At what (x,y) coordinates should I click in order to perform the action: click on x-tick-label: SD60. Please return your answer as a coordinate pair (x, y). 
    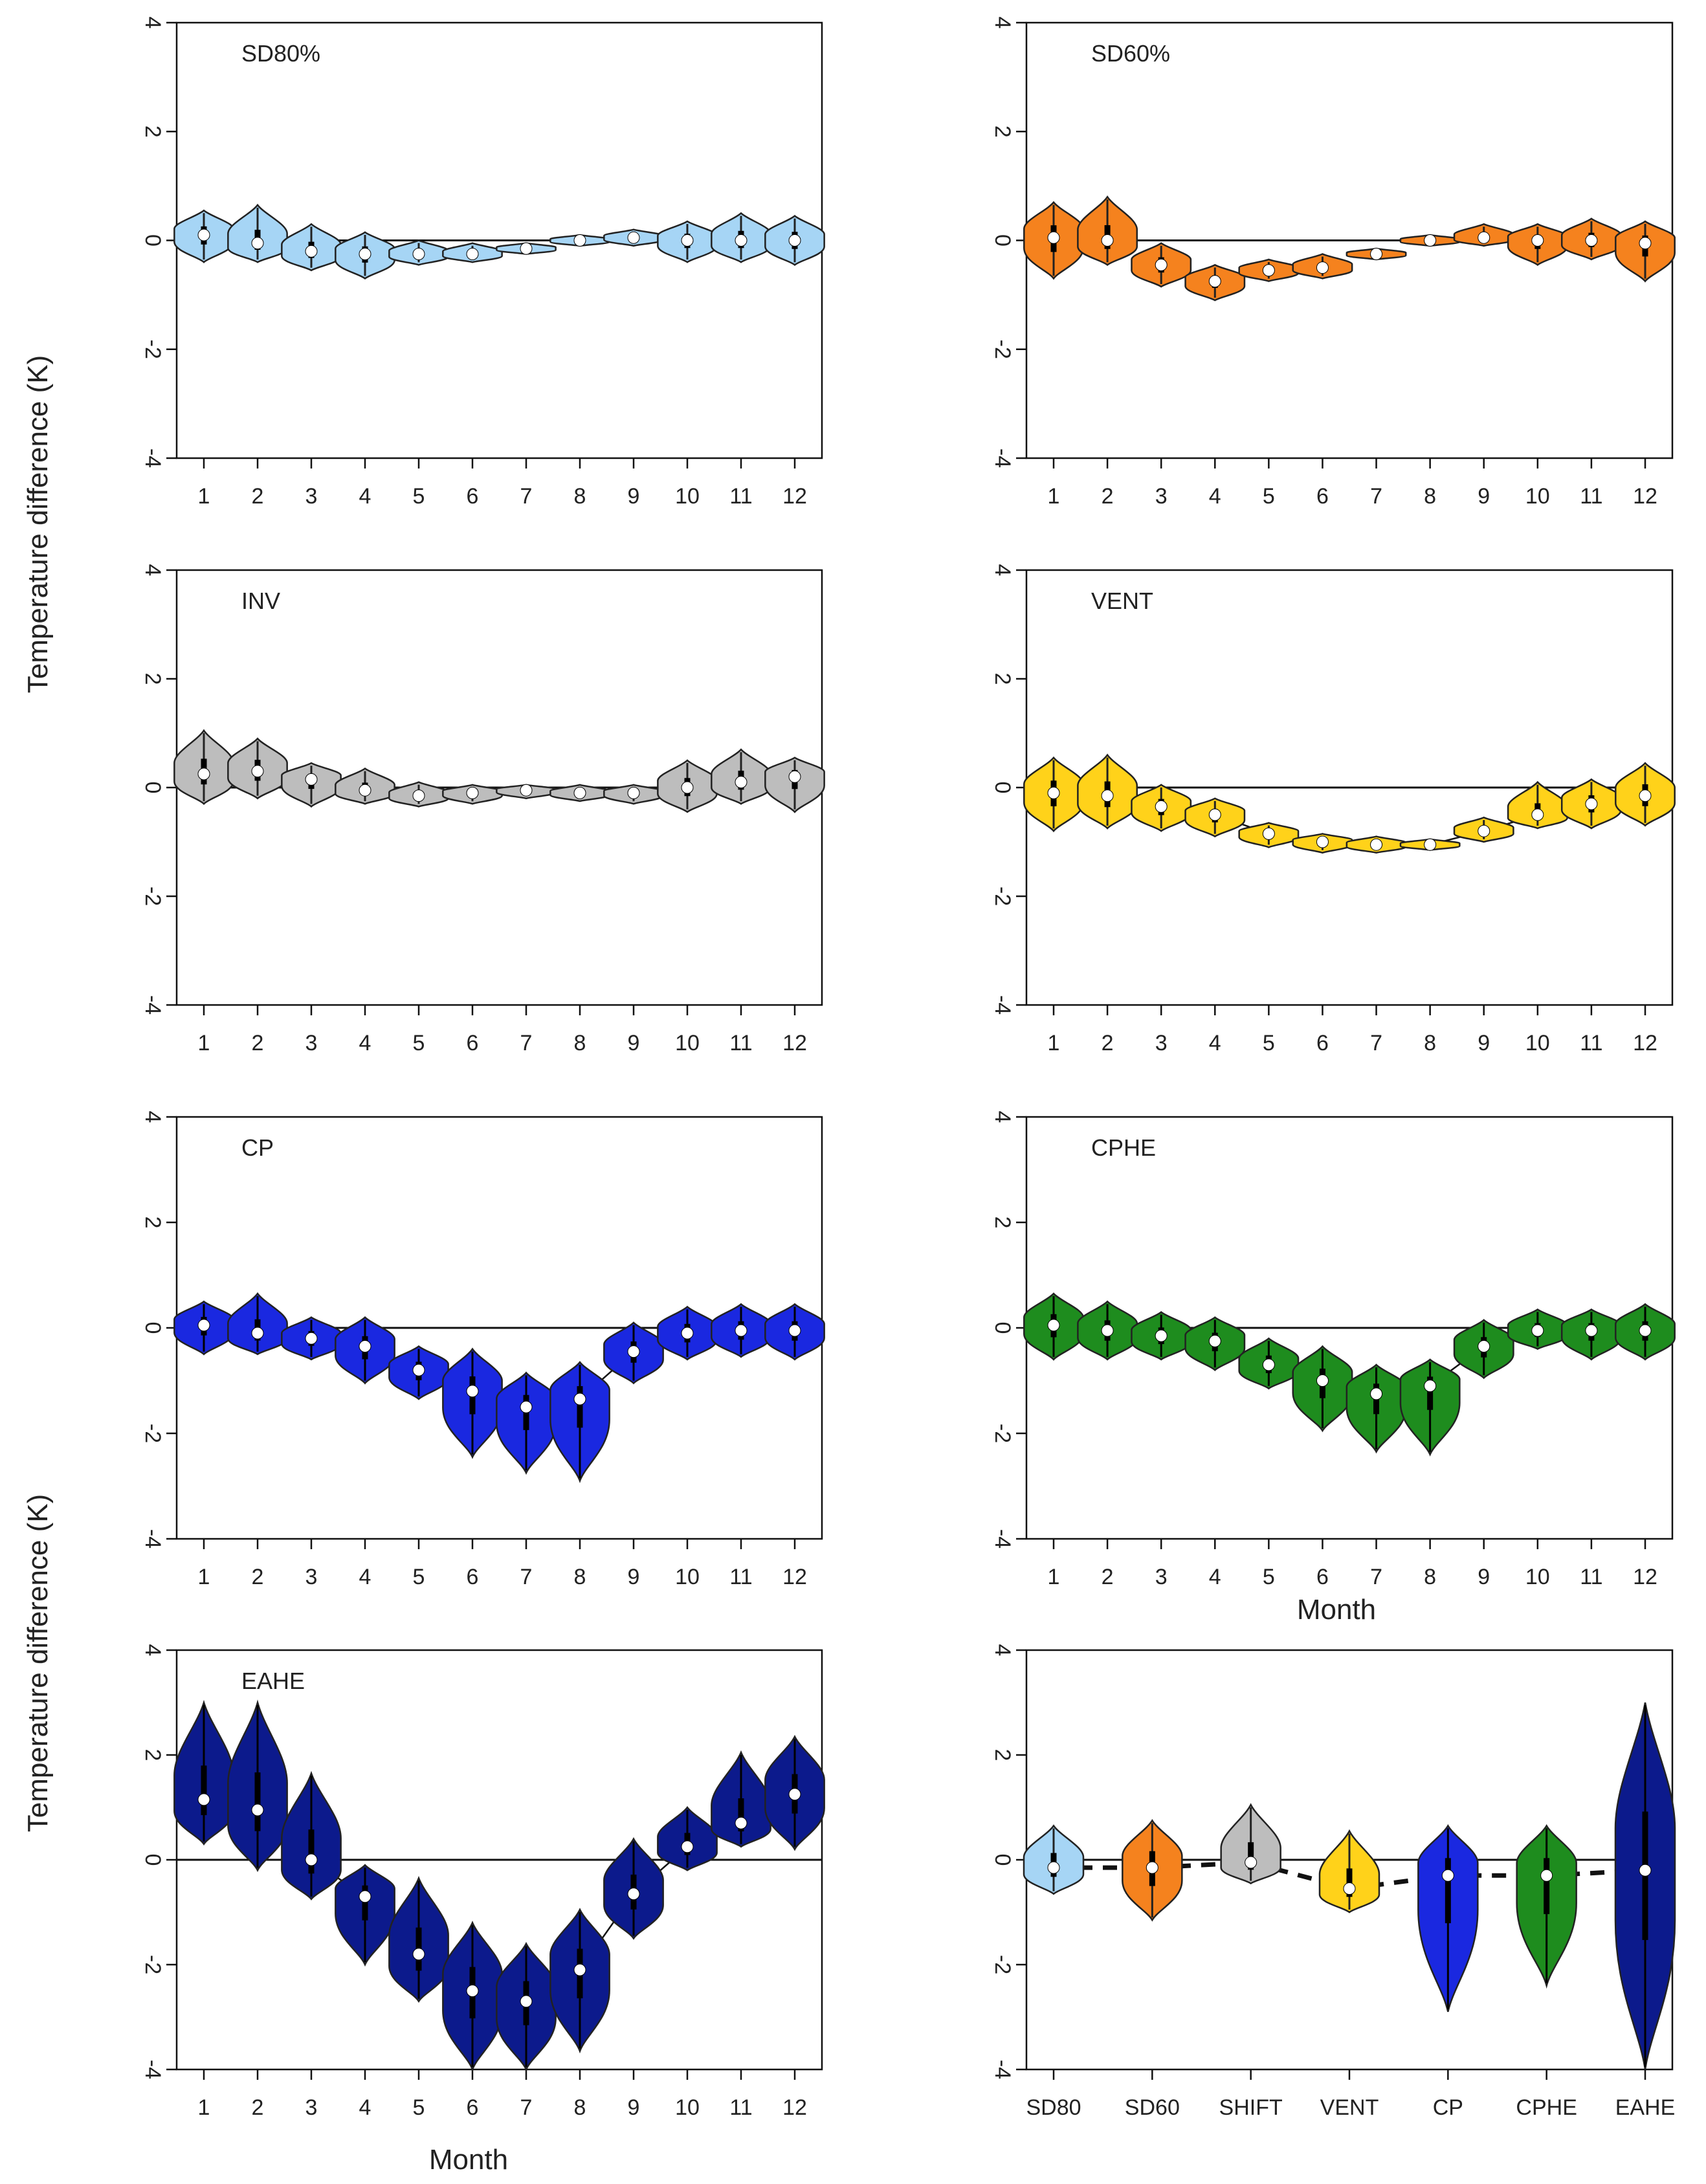
    Looking at the image, I should click on (1152, 2107).